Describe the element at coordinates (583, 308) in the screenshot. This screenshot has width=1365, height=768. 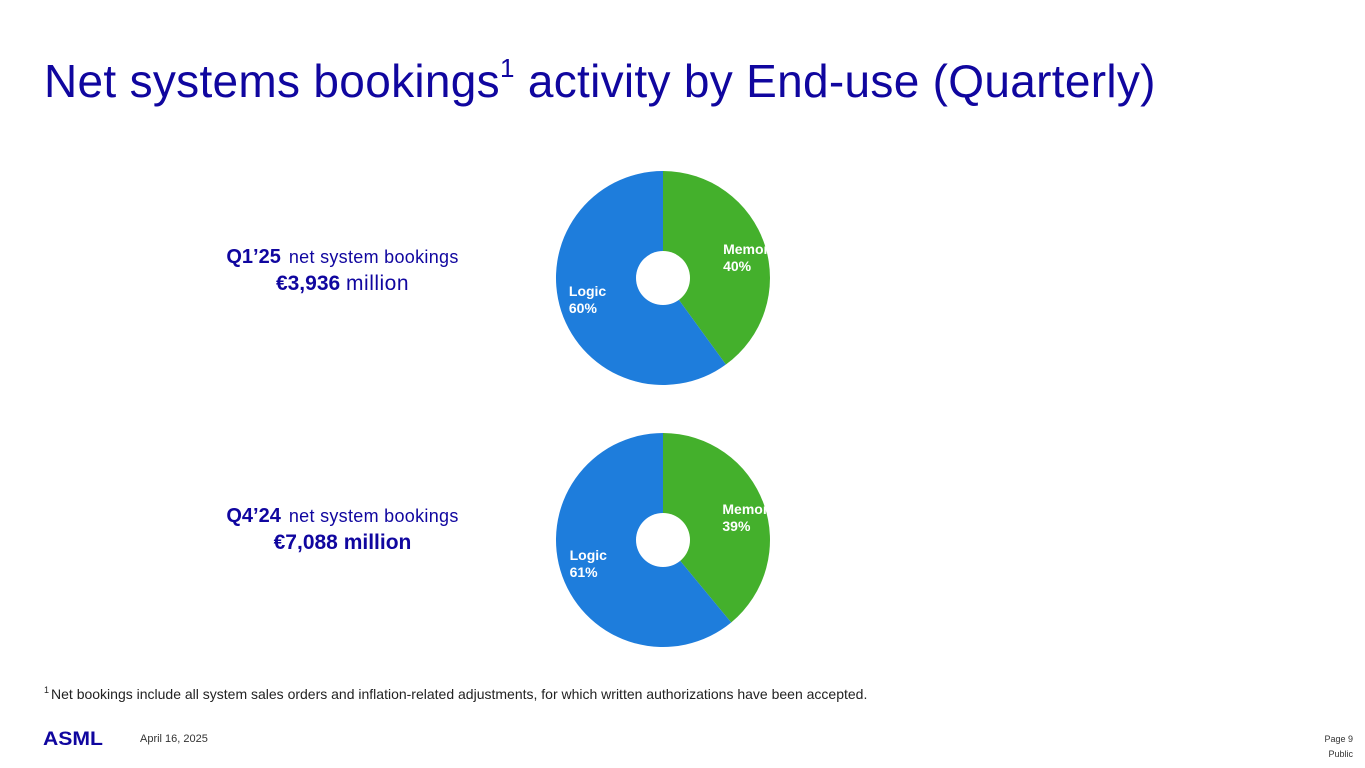
I see `pie-slice-value-label: 60%` at that location.